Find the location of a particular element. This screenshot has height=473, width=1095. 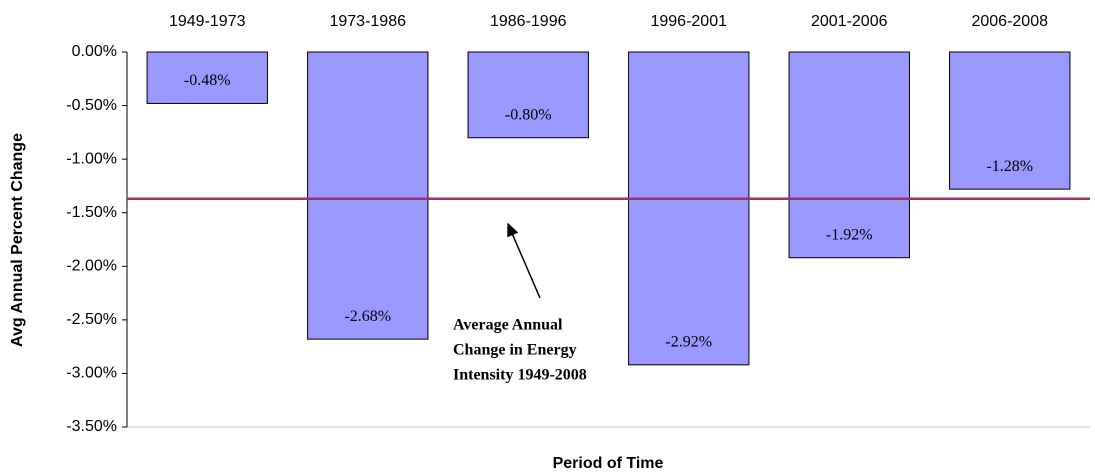

x-tick-label: 2006-2008 is located at coordinates (1009, 21).